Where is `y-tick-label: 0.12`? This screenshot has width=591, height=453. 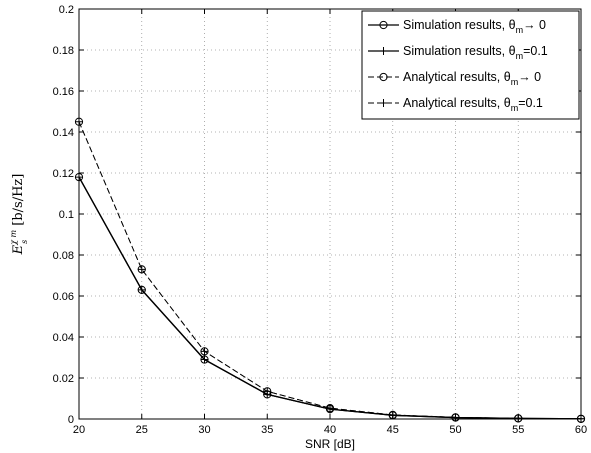
y-tick-label: 0.12 is located at coordinates (63, 174).